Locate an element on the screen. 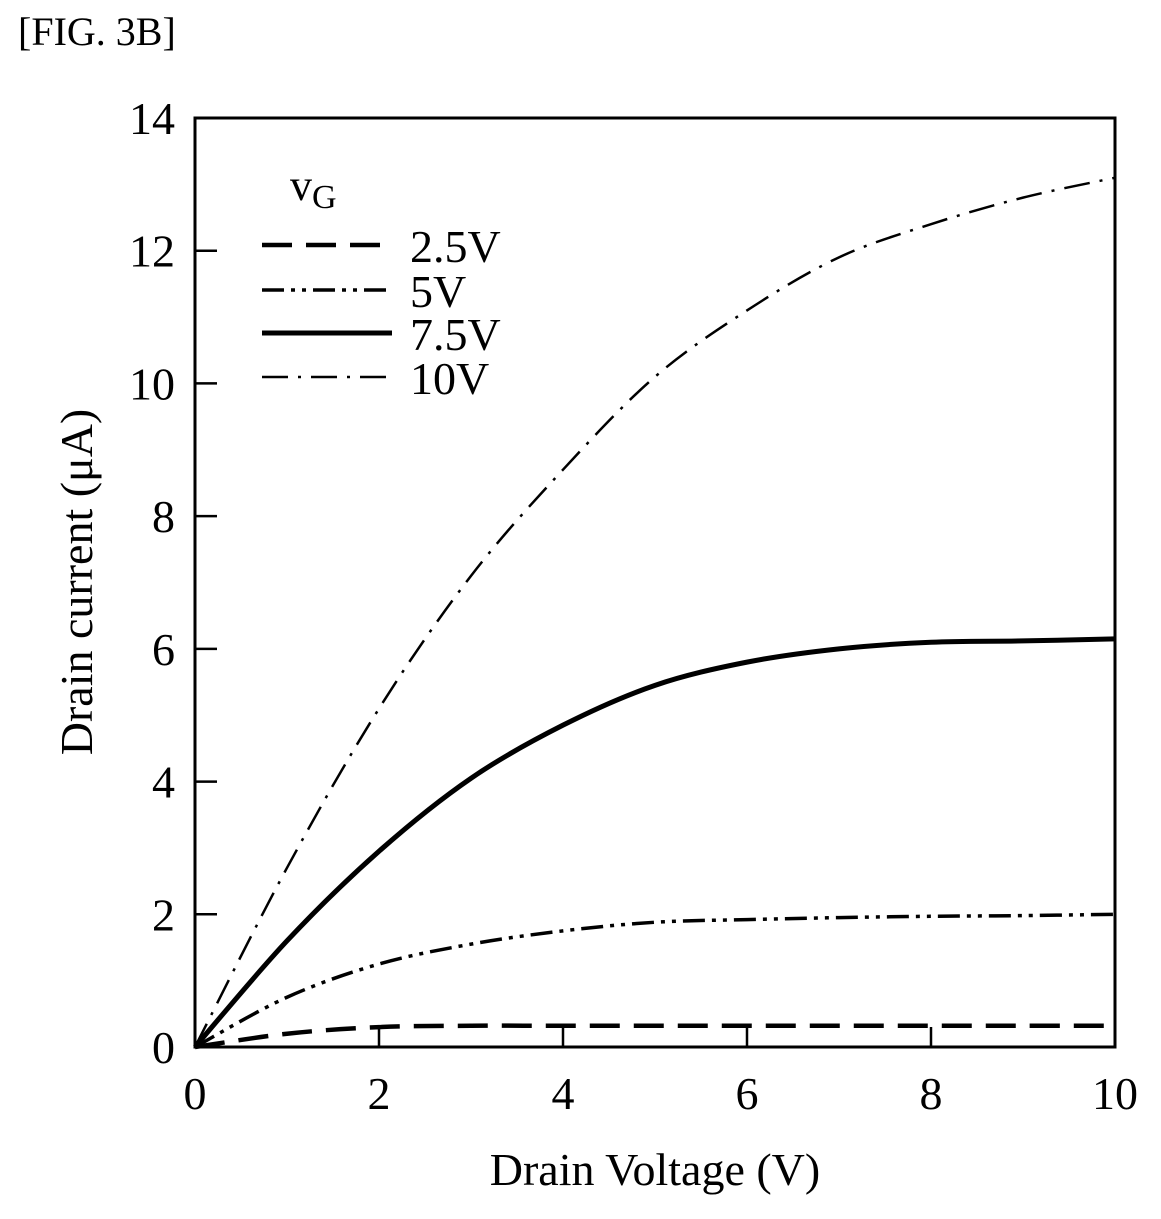 The image size is (1161, 1219). y-axis-label: Drain current (μA) is located at coordinates (76, 582).